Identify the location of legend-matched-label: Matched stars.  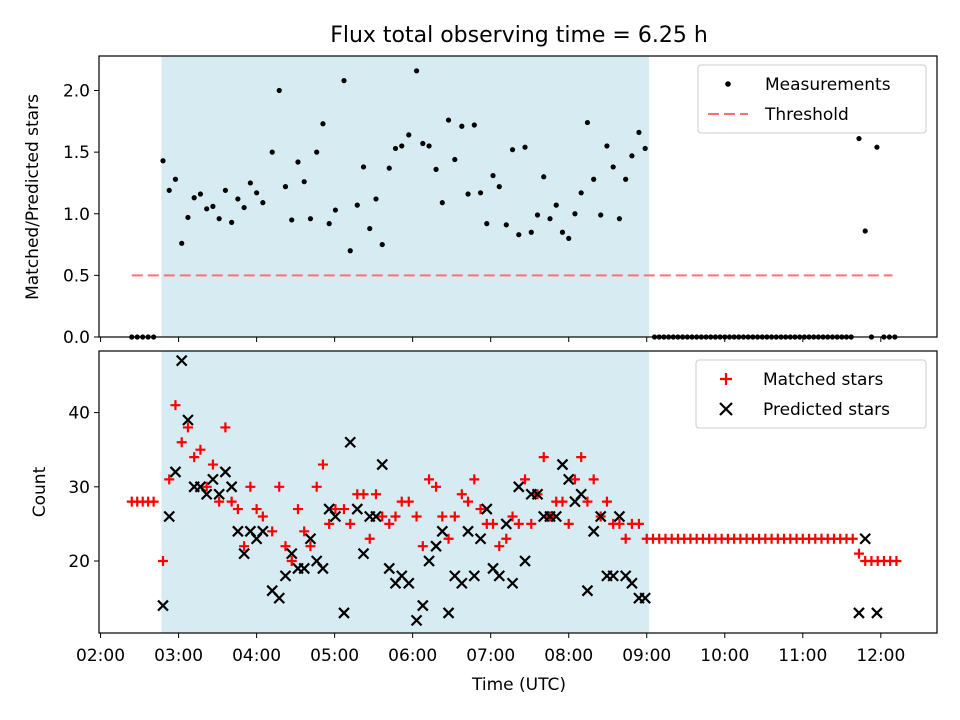
(823, 380).